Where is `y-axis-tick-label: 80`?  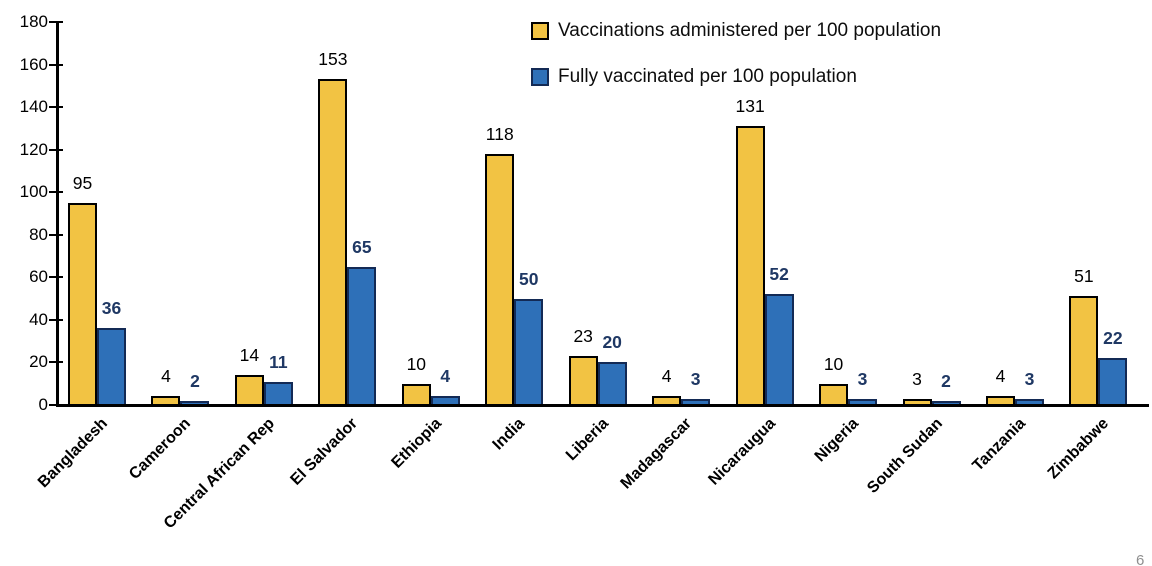
y-axis-tick-label: 80 is located at coordinates (38, 234).